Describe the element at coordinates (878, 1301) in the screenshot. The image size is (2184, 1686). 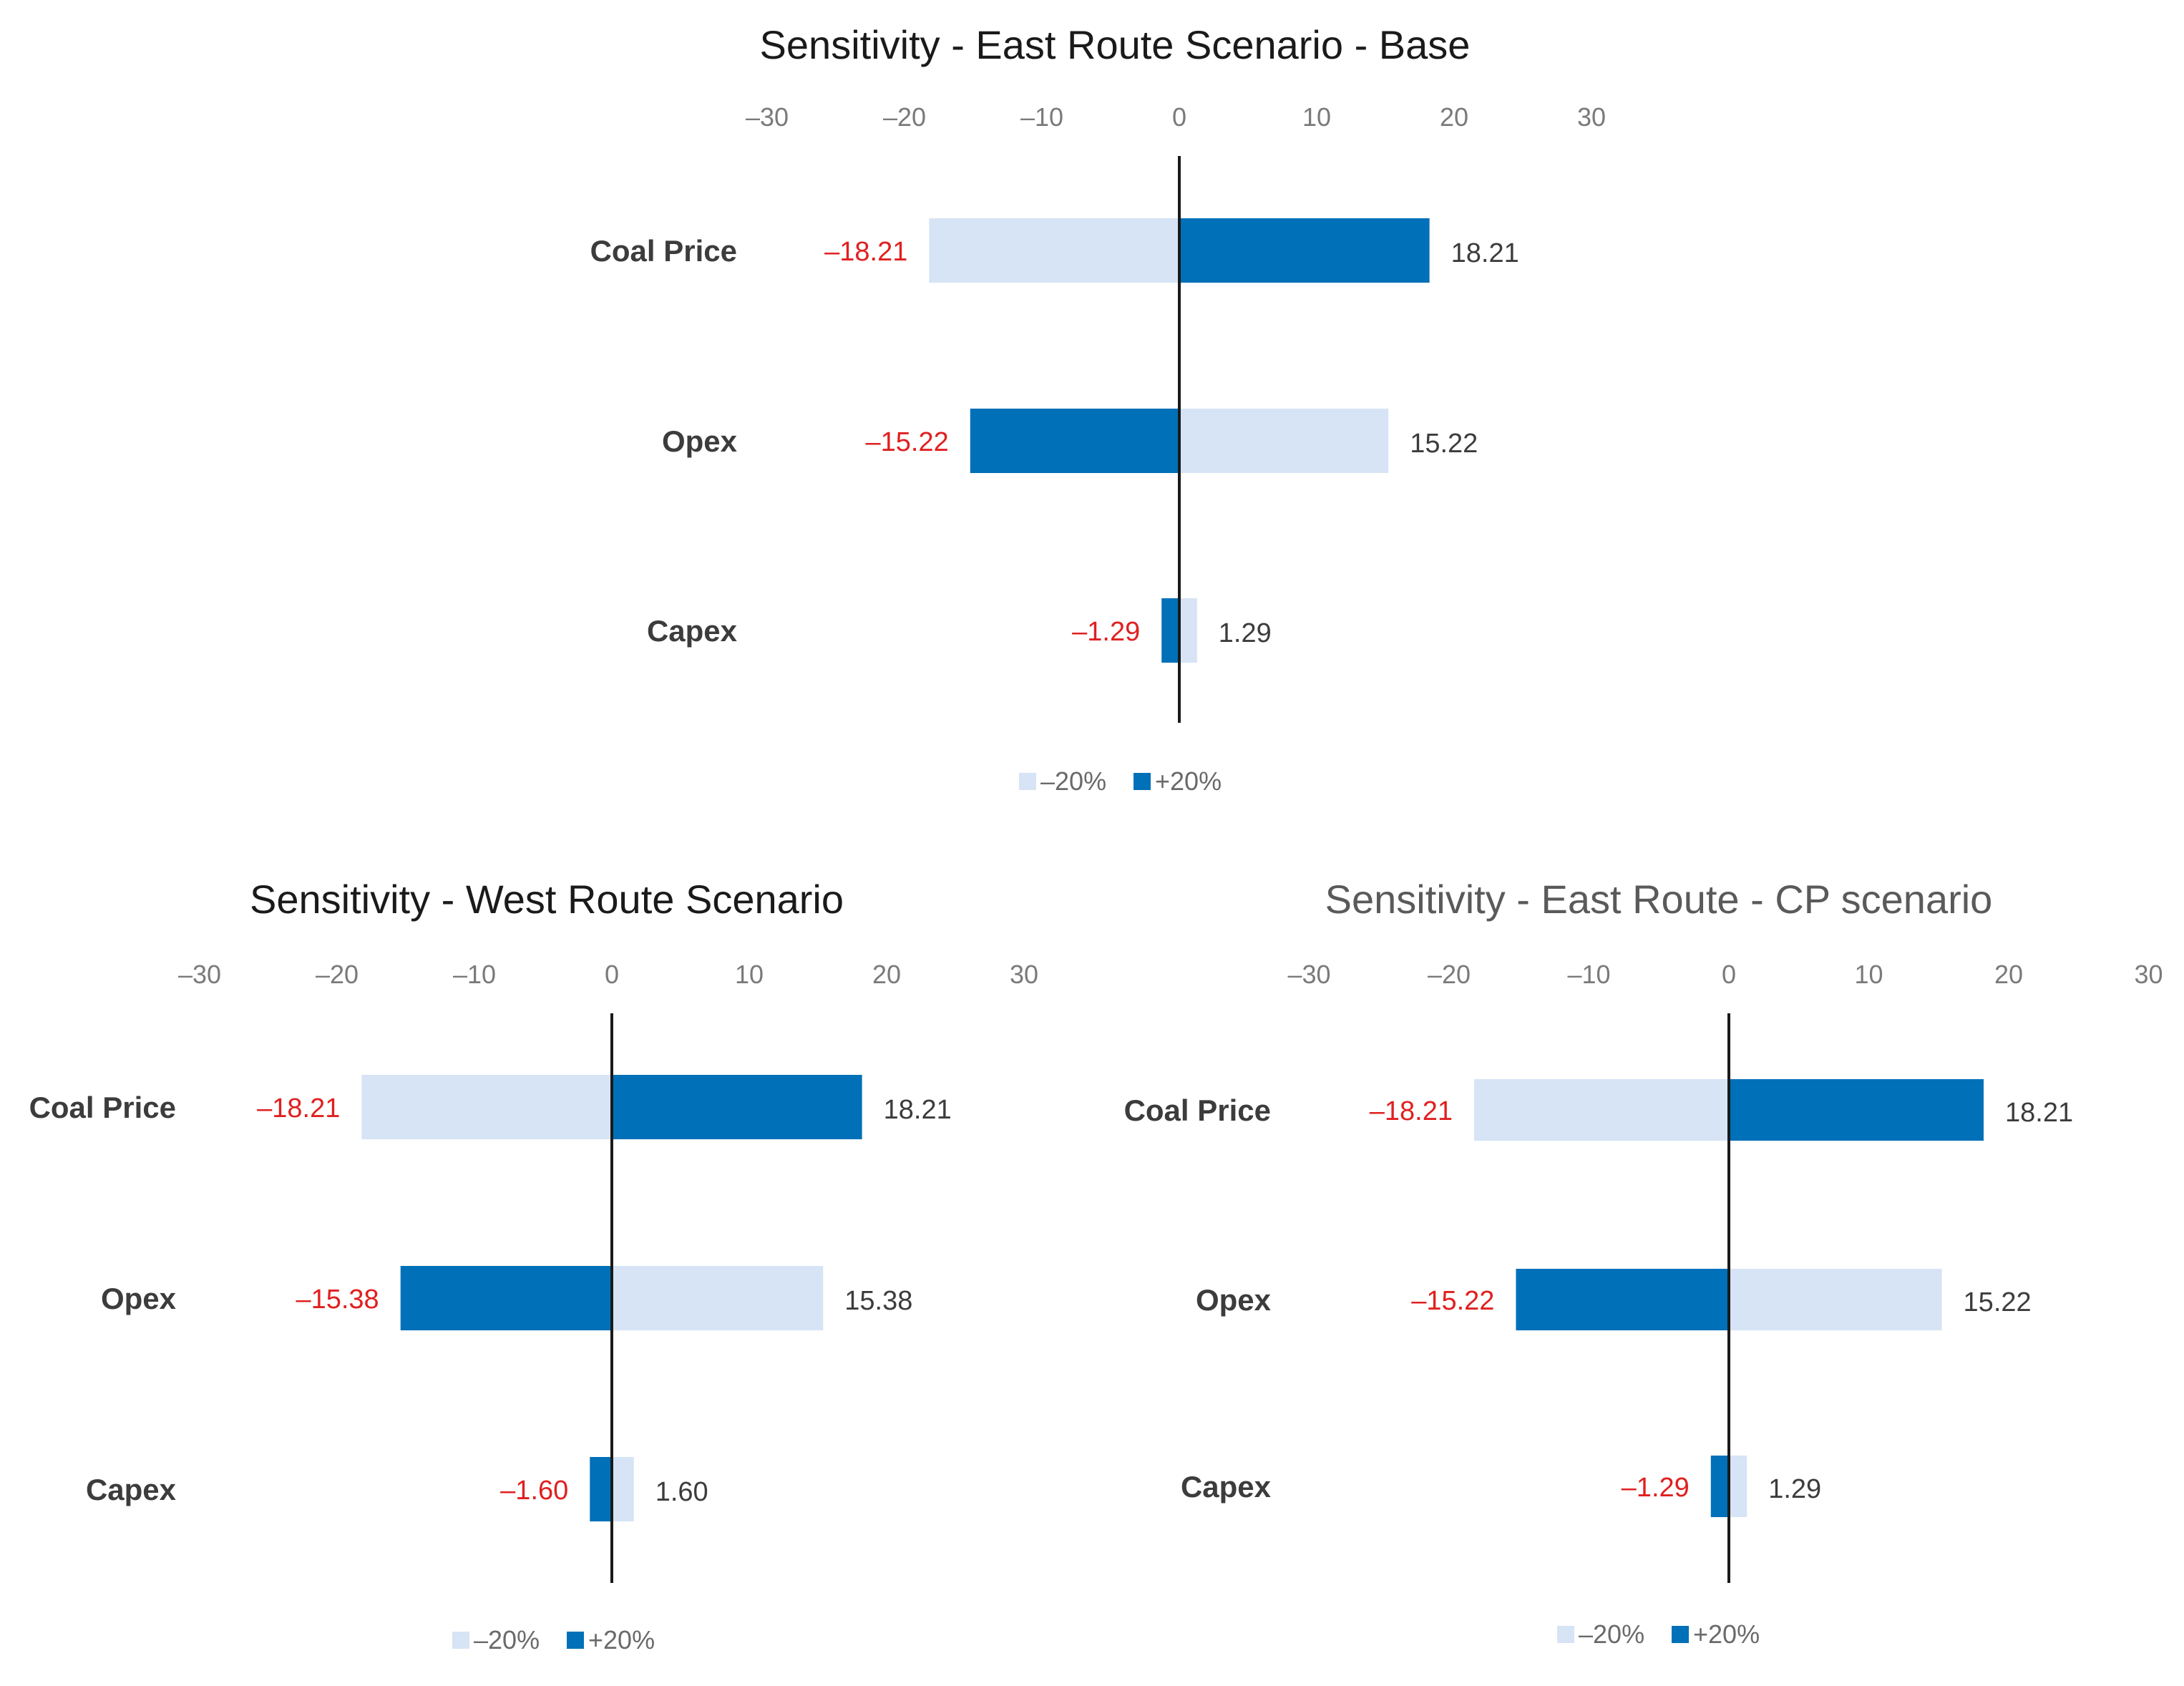
I see `data-label-positive: 15.38` at that location.